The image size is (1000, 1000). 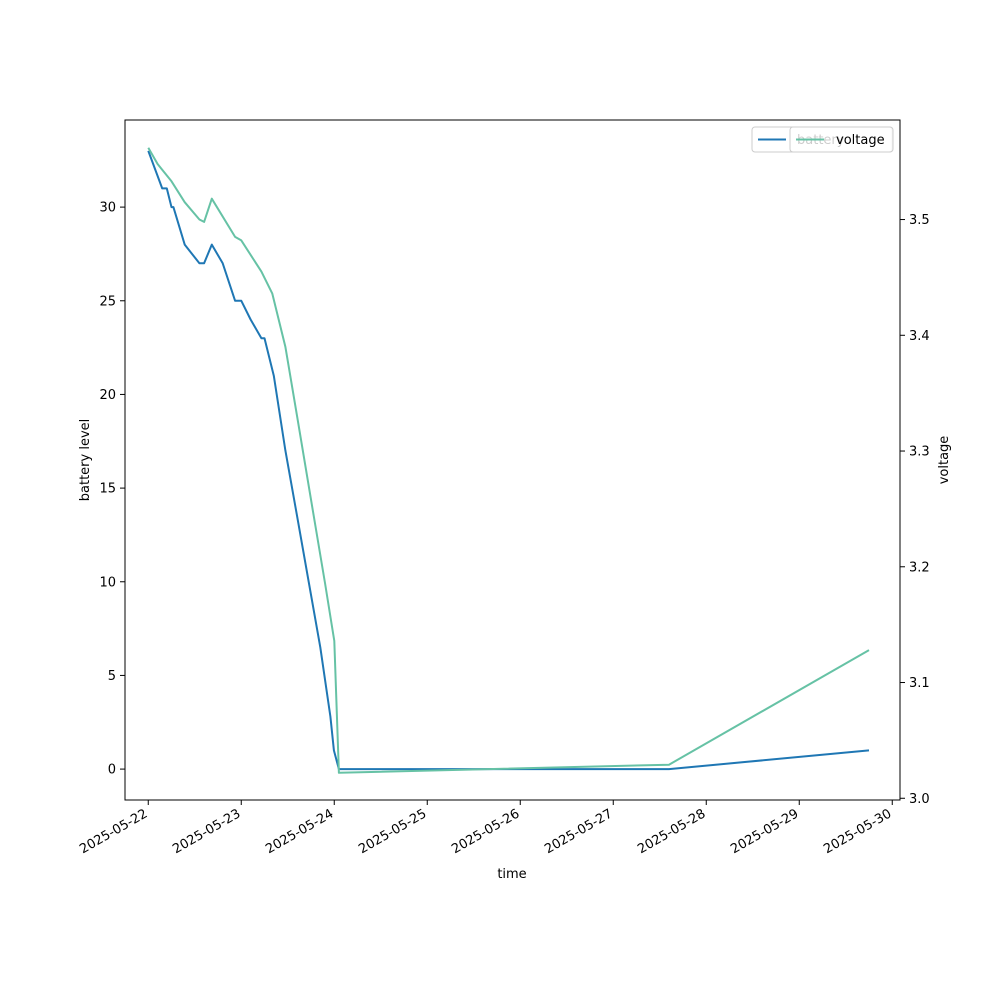 What do you see at coordinates (107, 395) in the screenshot?
I see `y-tick-label: 20` at bounding box center [107, 395].